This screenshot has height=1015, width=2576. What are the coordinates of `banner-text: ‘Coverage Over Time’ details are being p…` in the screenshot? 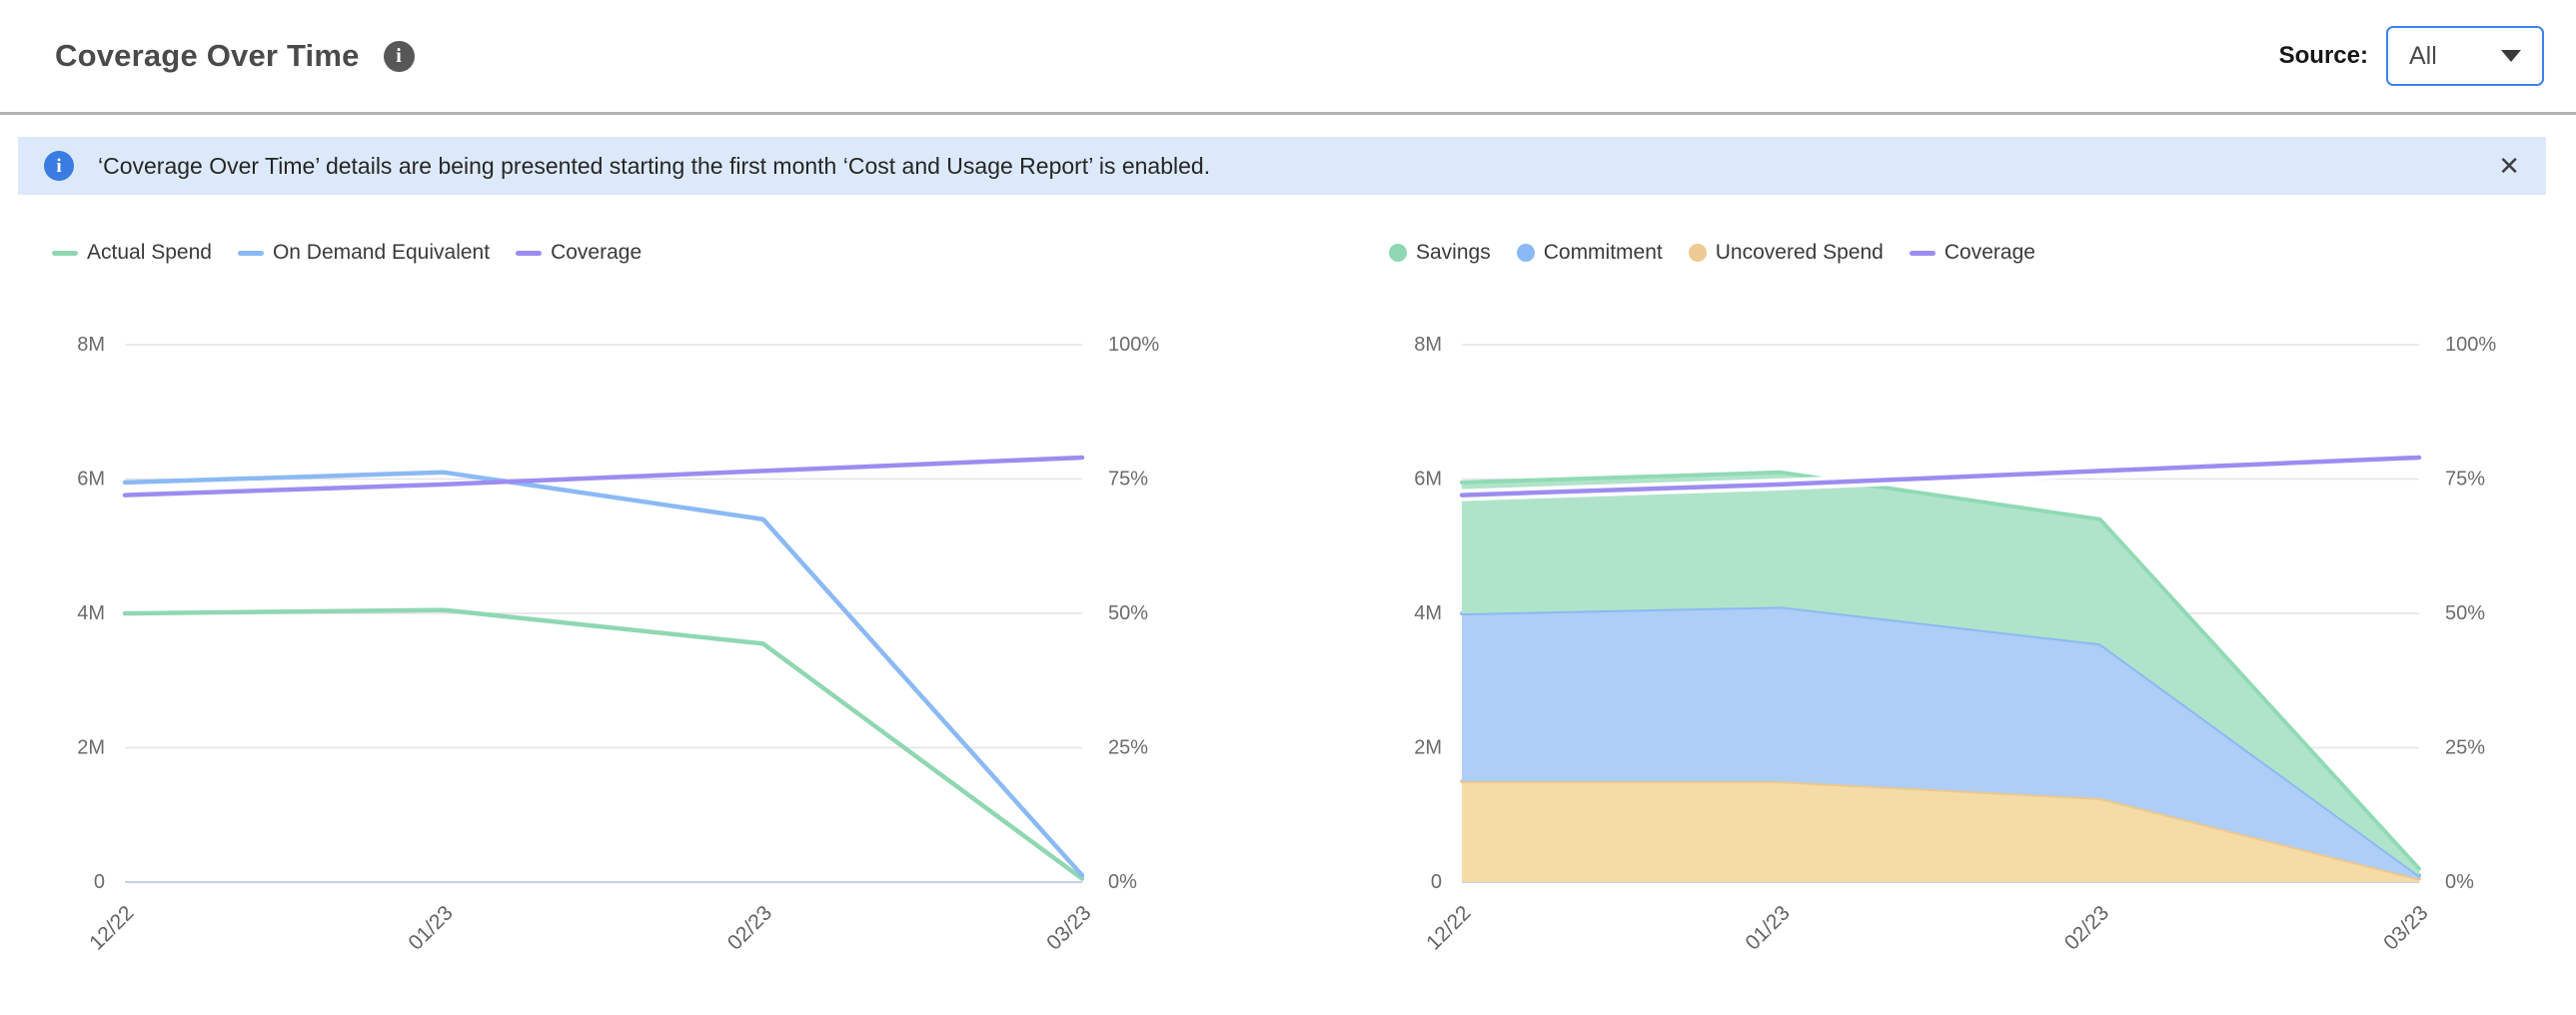 It's located at (654, 165).